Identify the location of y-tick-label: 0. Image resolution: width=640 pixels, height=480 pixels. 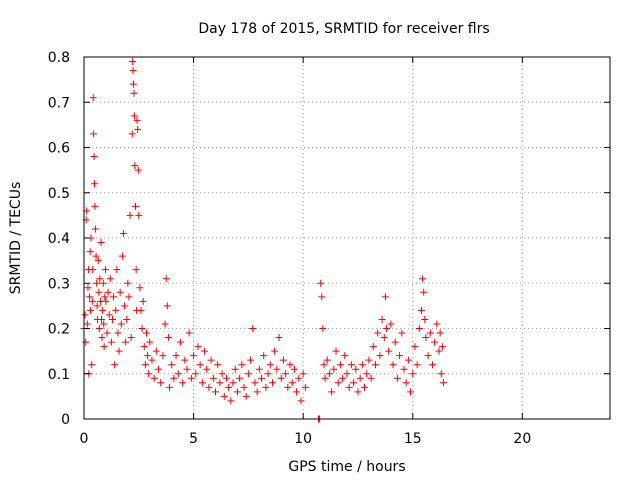
(65, 420).